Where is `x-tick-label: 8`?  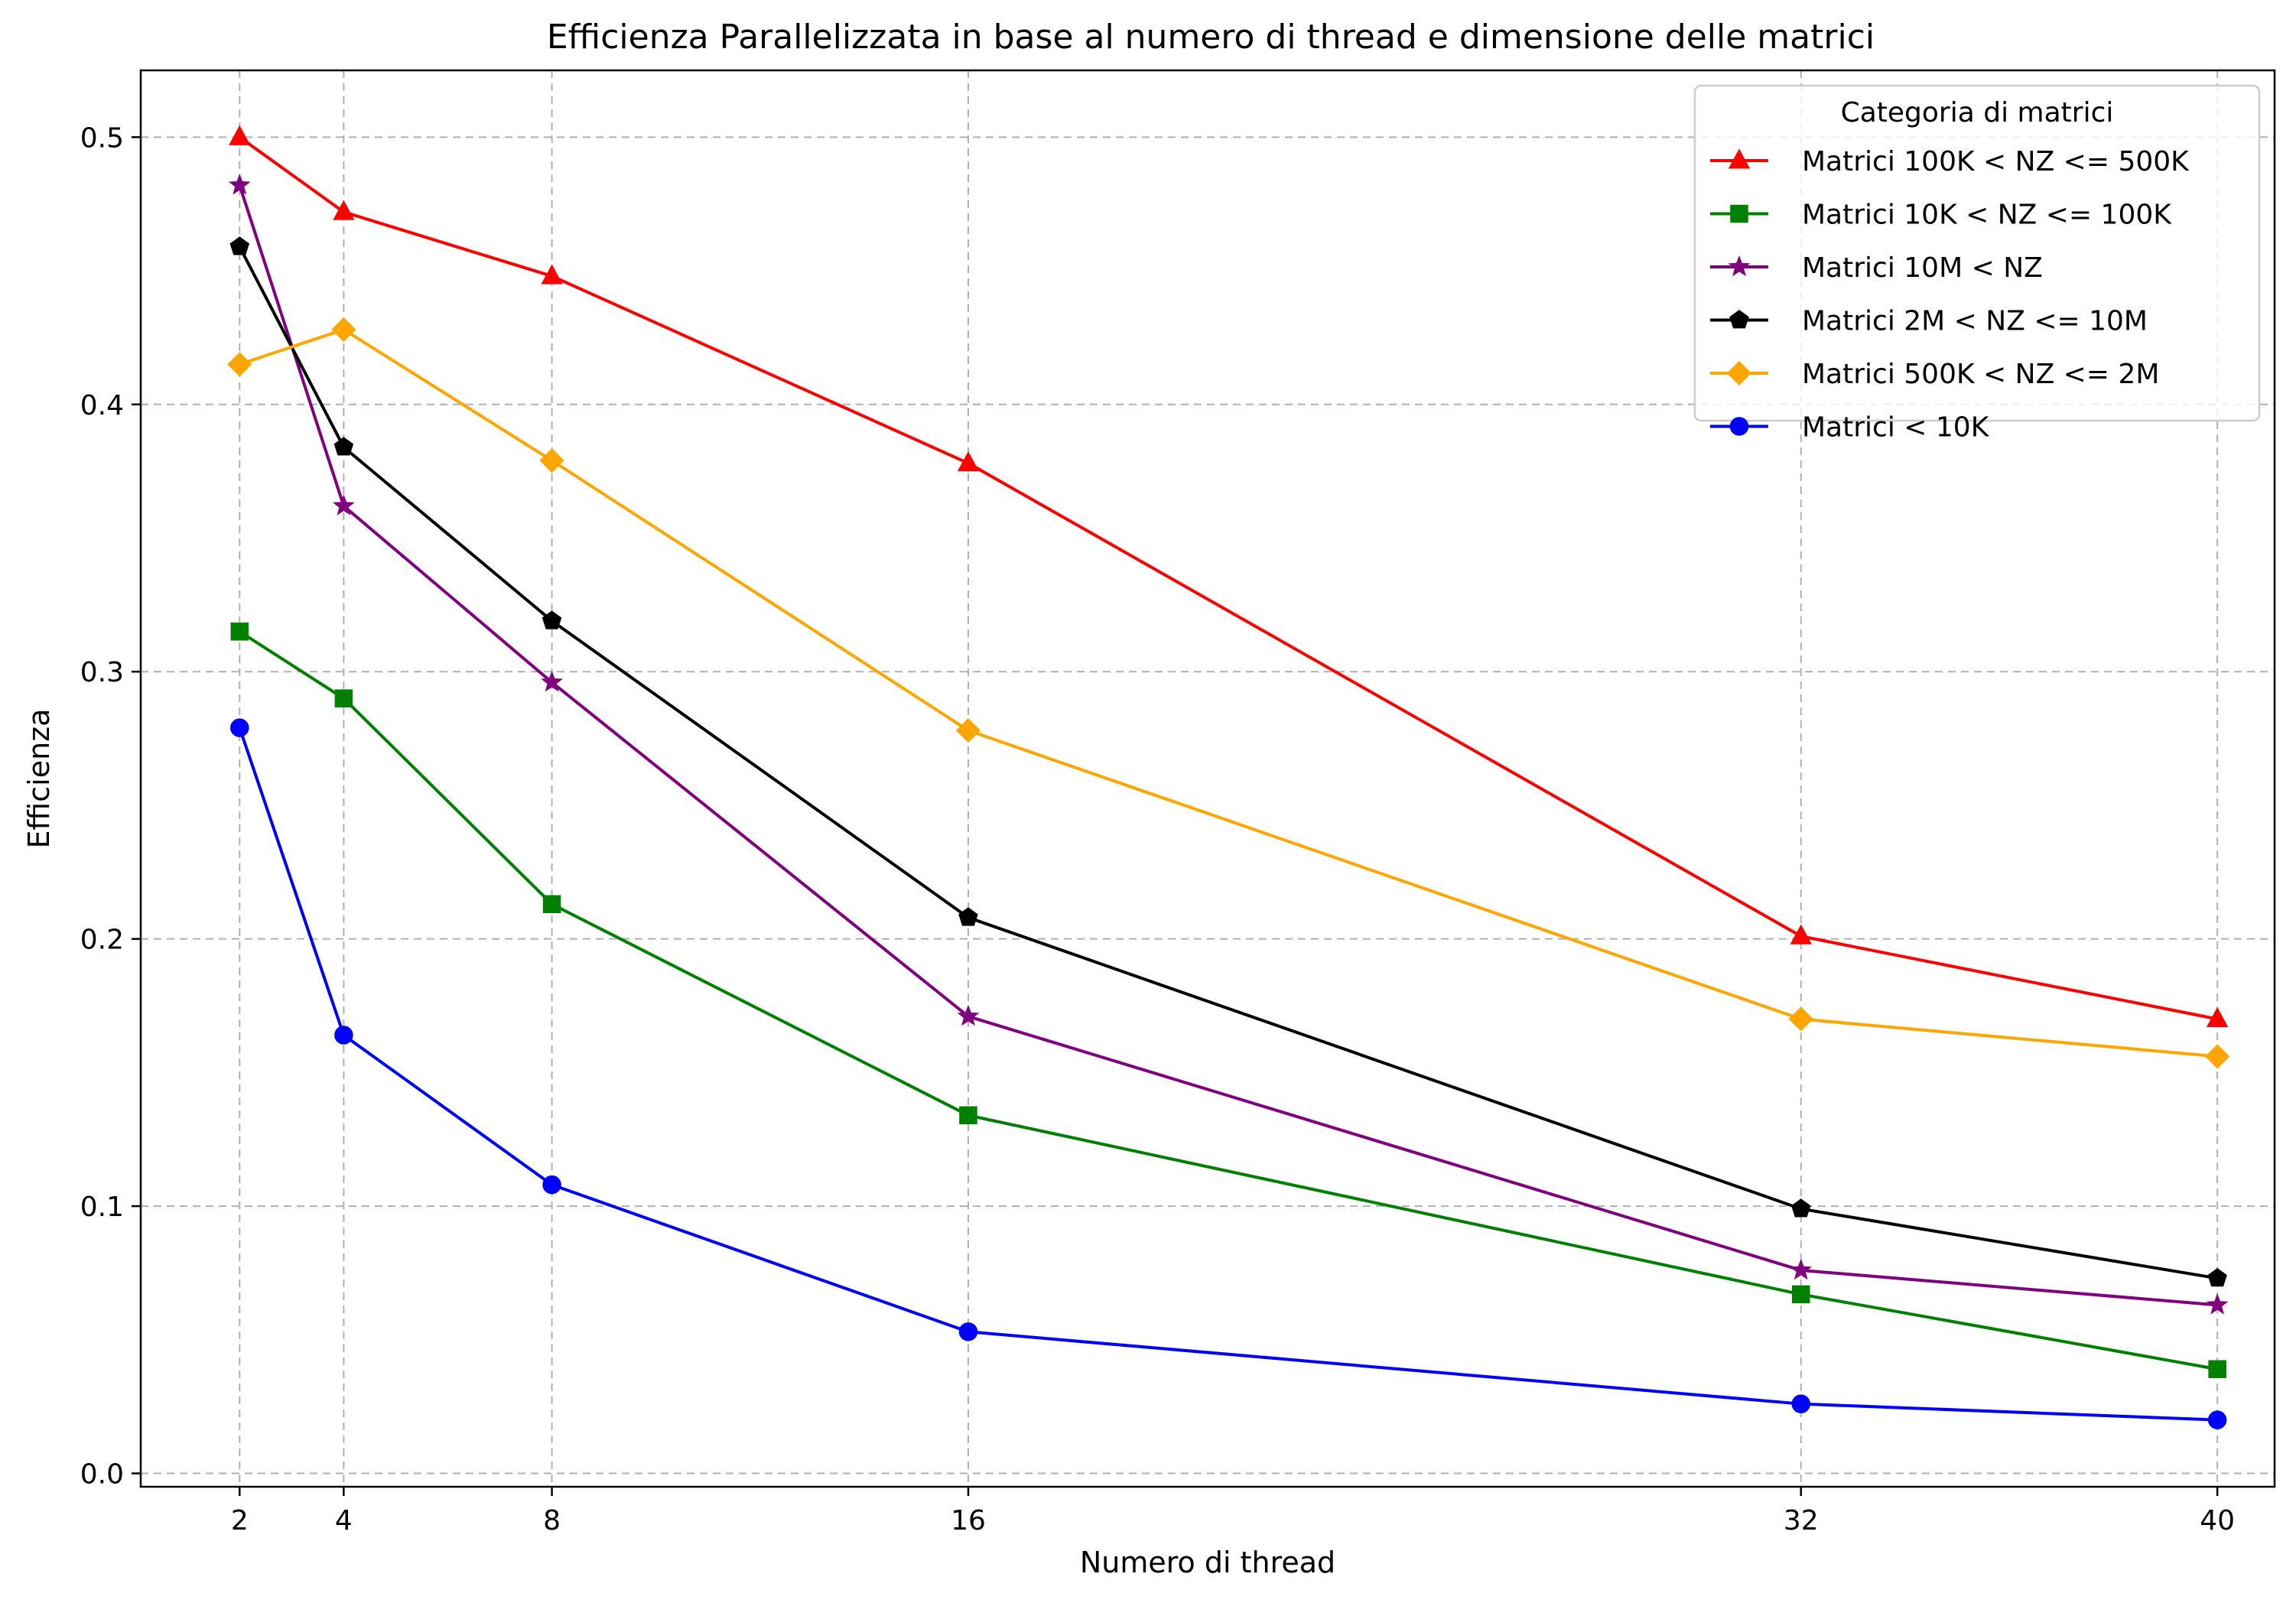
x-tick-label: 8 is located at coordinates (552, 1520).